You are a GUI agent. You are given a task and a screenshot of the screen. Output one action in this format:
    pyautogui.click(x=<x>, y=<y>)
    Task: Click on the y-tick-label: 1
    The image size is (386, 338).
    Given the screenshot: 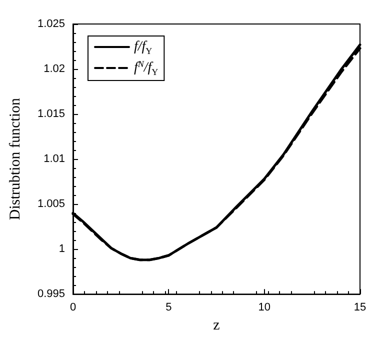 What is the action you would take?
    pyautogui.click(x=61, y=249)
    